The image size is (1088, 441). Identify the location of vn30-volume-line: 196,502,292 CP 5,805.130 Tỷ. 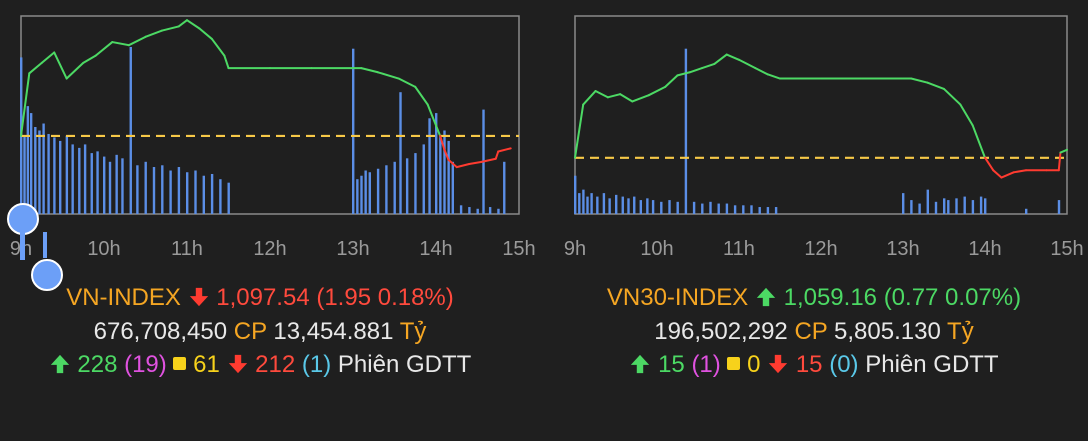
(814, 332).